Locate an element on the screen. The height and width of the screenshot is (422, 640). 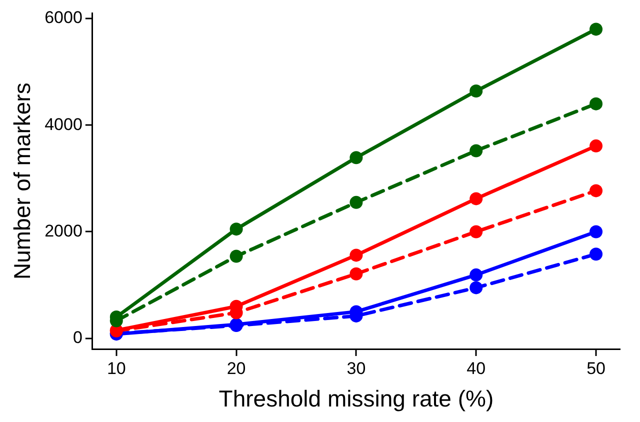
y-tick-label: 2000 is located at coordinates (63, 230).